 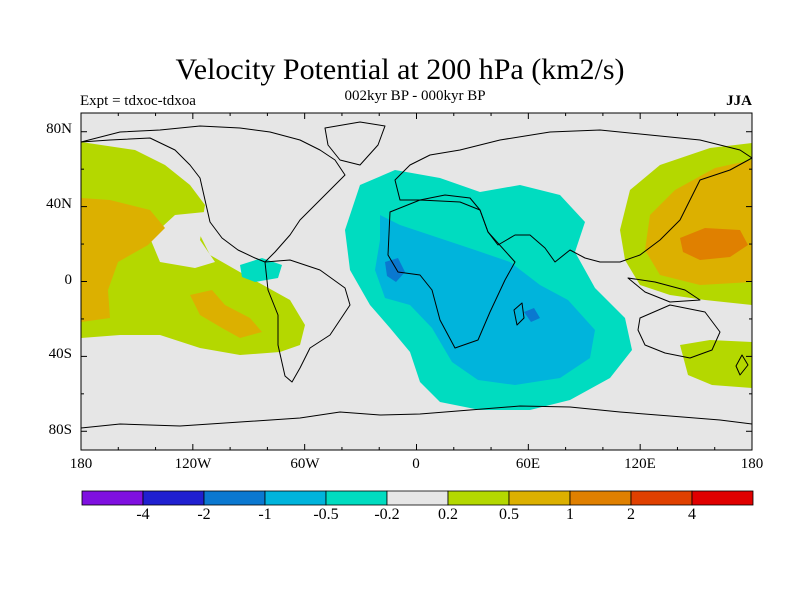 What do you see at coordinates (631, 514) in the screenshot?
I see `colorbar-label: 2` at bounding box center [631, 514].